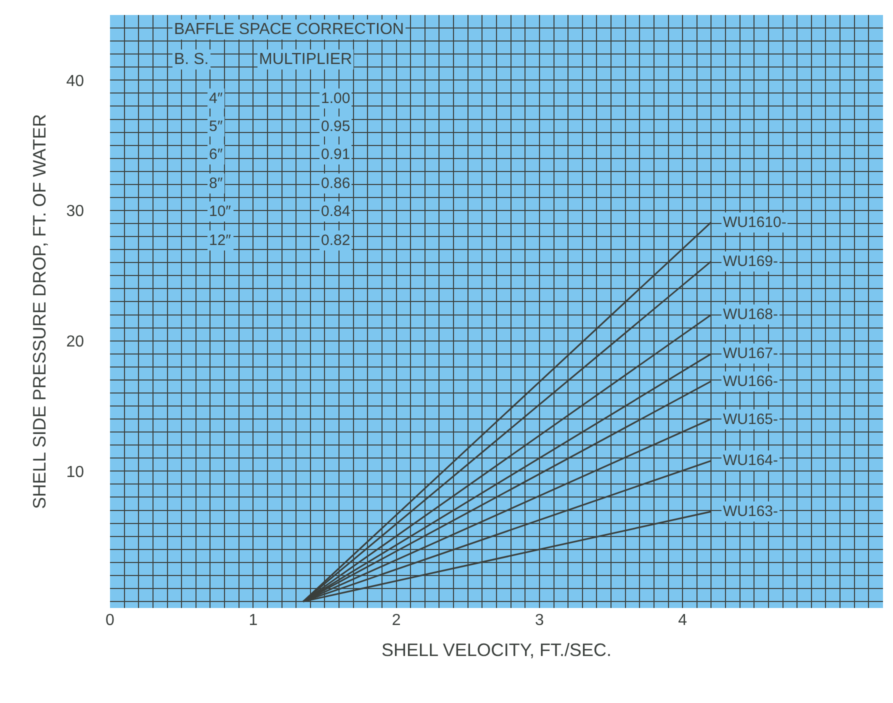  What do you see at coordinates (335, 240) in the screenshot?
I see `annotation: 0.82` at bounding box center [335, 240].